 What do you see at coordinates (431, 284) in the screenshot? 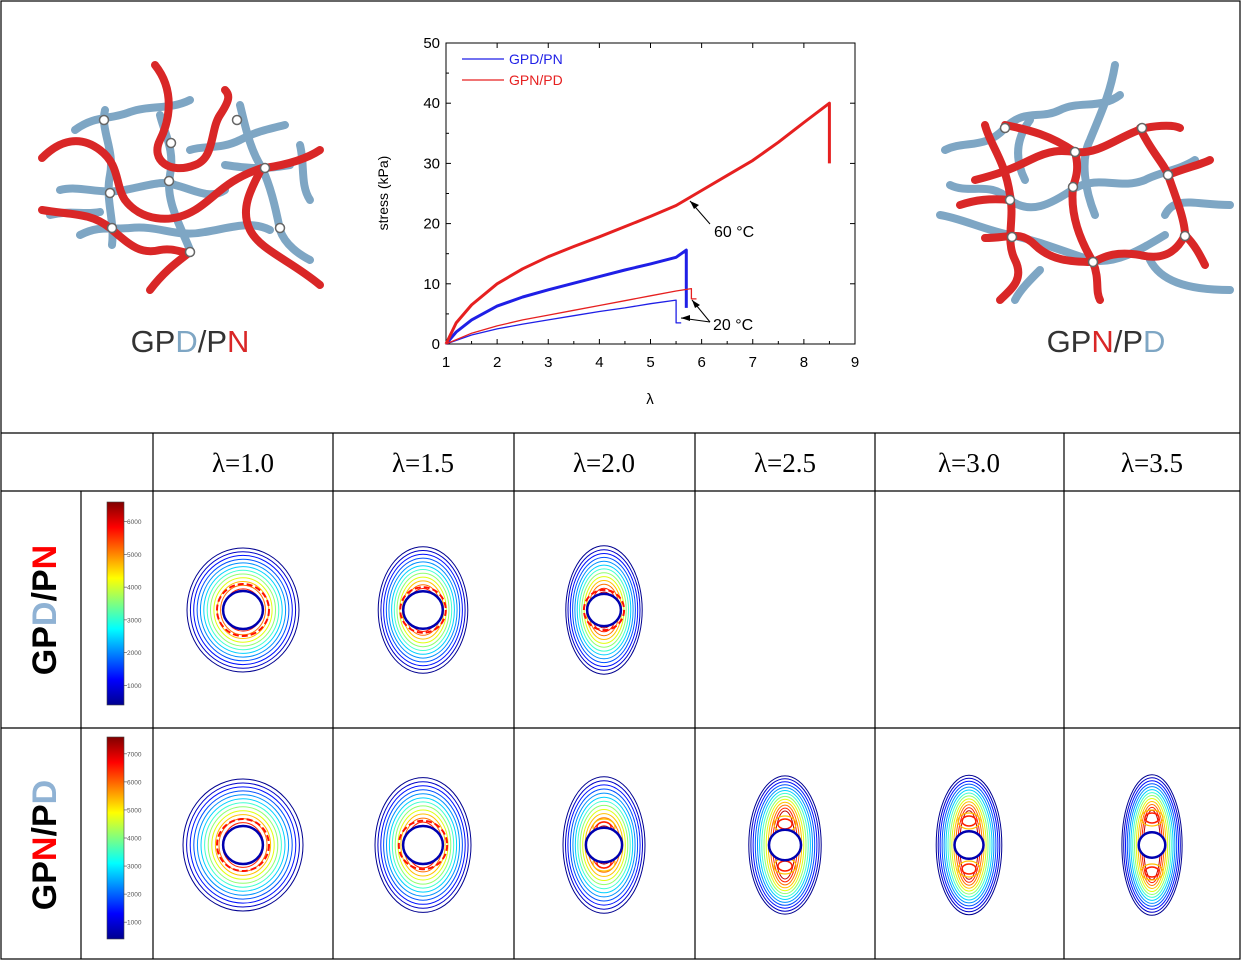
I see `y-tick-label: 10` at bounding box center [431, 284].